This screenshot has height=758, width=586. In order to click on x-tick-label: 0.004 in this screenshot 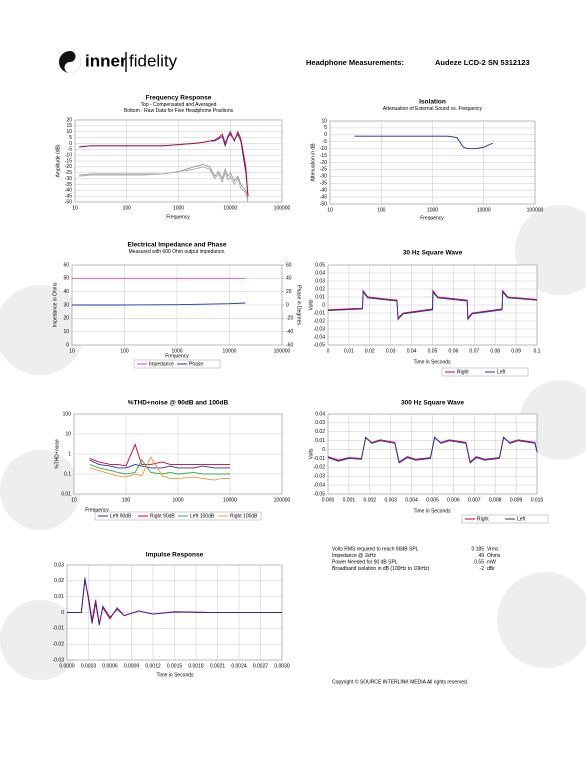, I will do `click(411, 500)`.